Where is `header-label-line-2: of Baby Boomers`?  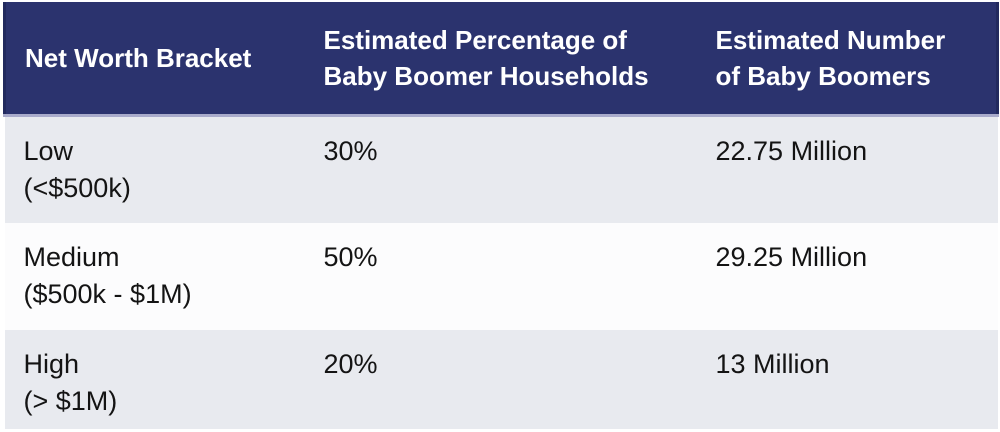
header-label-line-2: of Baby Boomers is located at coordinates (823, 76).